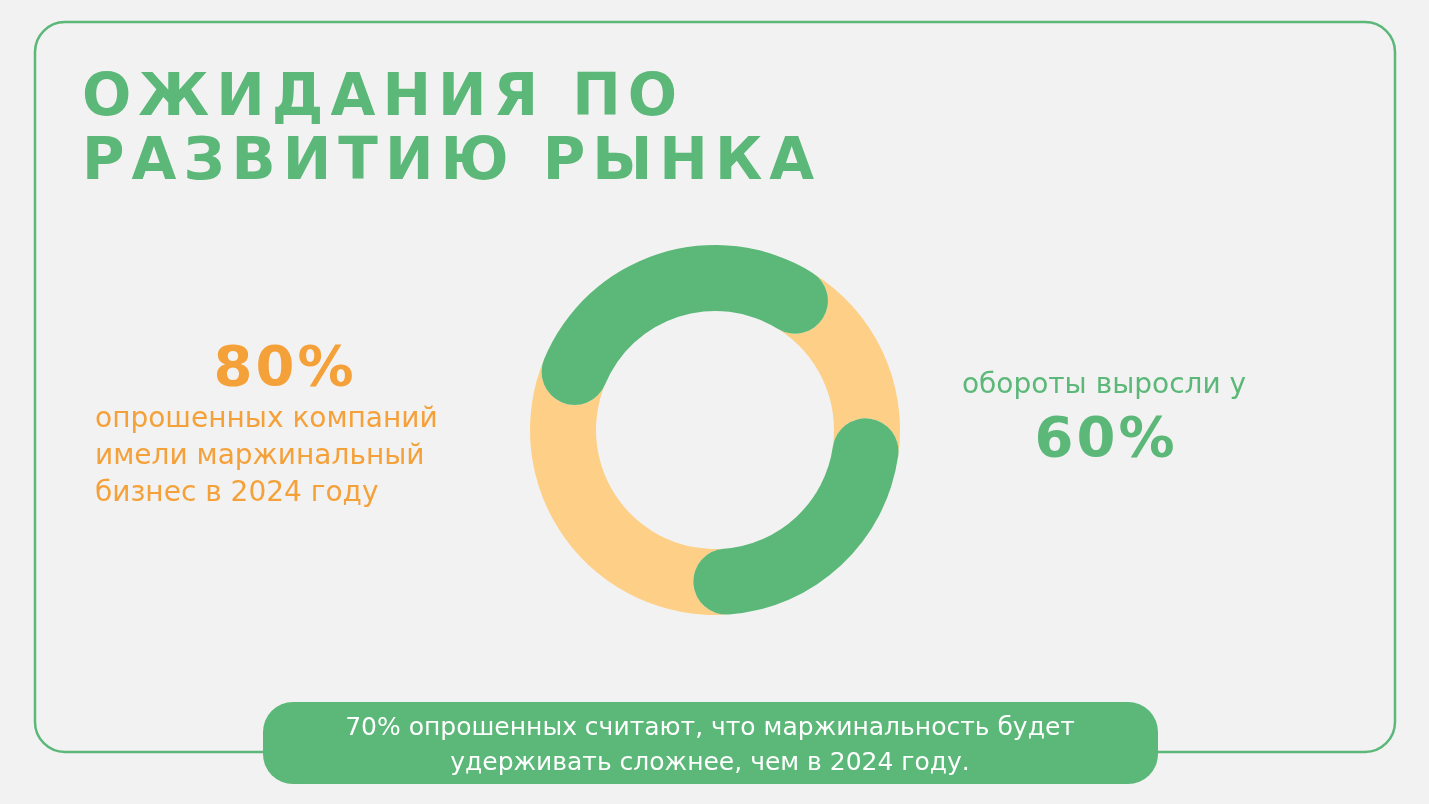 The height and width of the screenshot is (804, 1429). I want to click on text: обороты выросли у, so click(1104, 383).